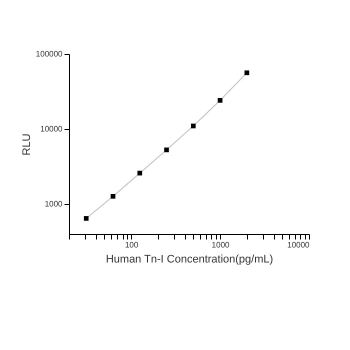 This screenshot has height=350, width=350. I want to click on x-tick-label: 1000, so click(221, 245).